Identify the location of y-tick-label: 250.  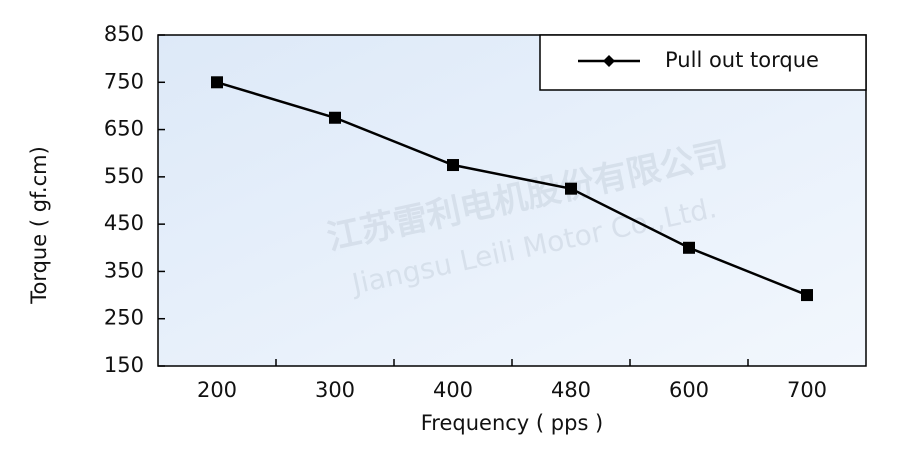
(124, 318).